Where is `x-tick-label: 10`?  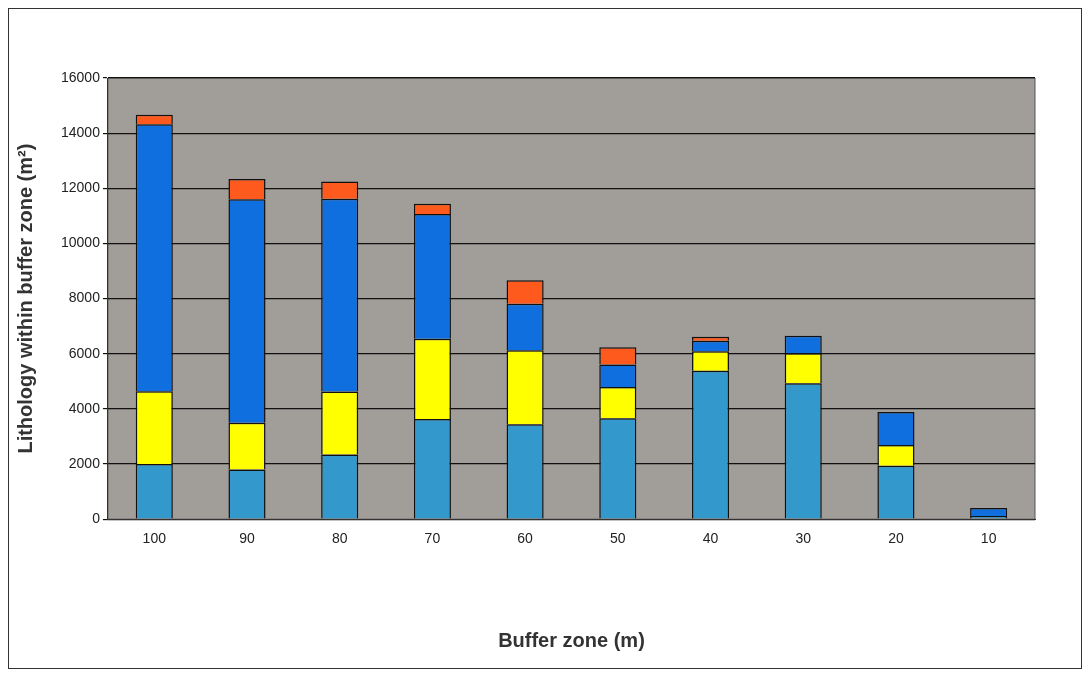 x-tick-label: 10 is located at coordinates (988, 538).